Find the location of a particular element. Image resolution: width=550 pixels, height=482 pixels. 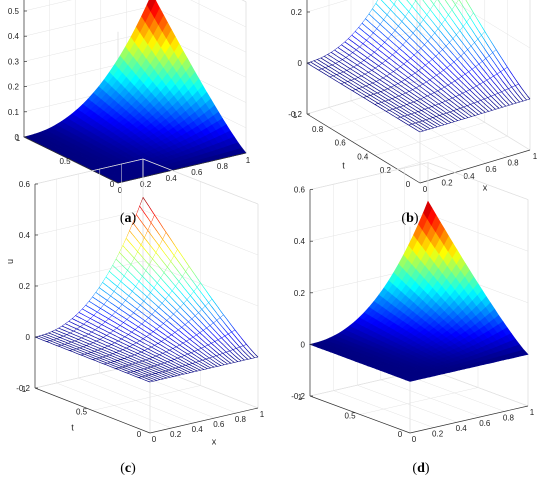

t-tick-label: 0.5 is located at coordinates (82, 412).